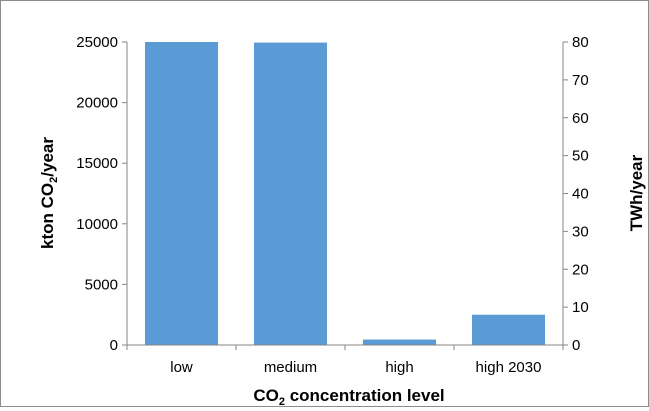 Image resolution: width=649 pixels, height=411 pixels. I want to click on bar-medium, so click(290, 194).